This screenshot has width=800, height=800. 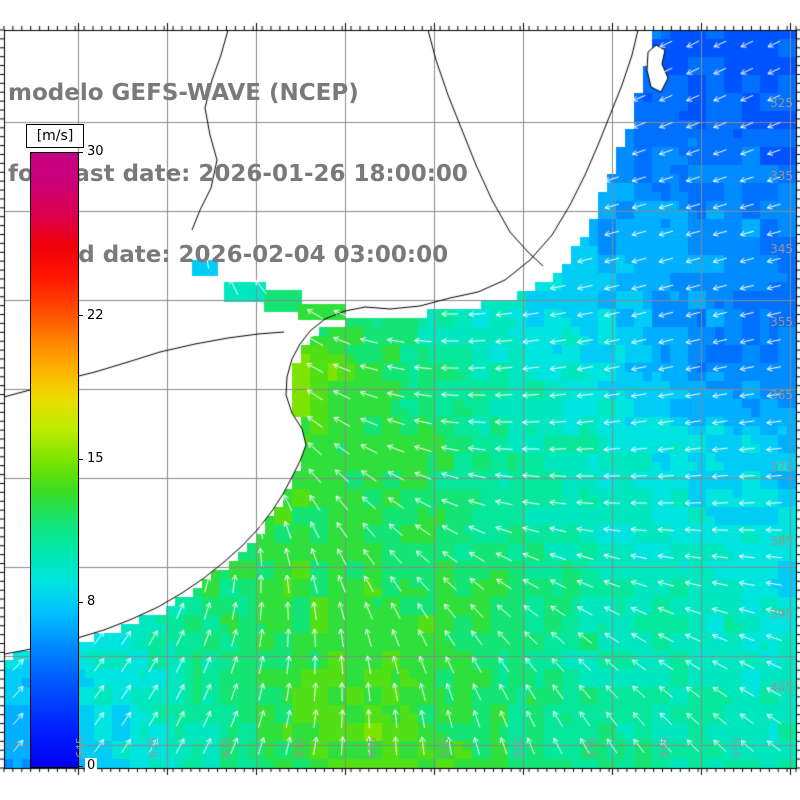 I want to click on bottom-axis-label: 635, so click(x=153, y=747).